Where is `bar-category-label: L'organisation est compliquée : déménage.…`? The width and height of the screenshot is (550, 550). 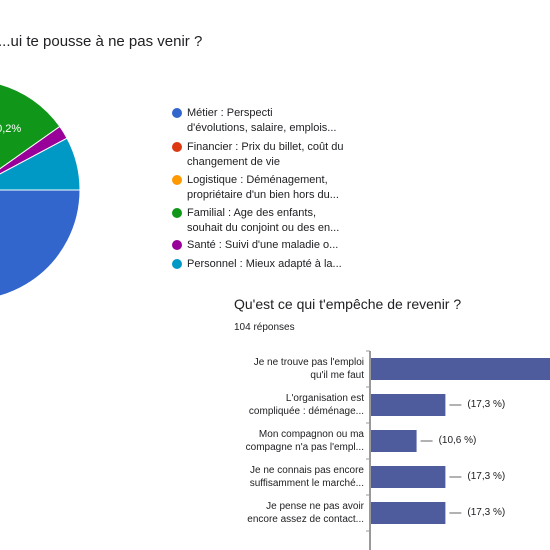 bar-category-label: L'organisation est compliquée : déménage.… is located at coordinates (294, 405).